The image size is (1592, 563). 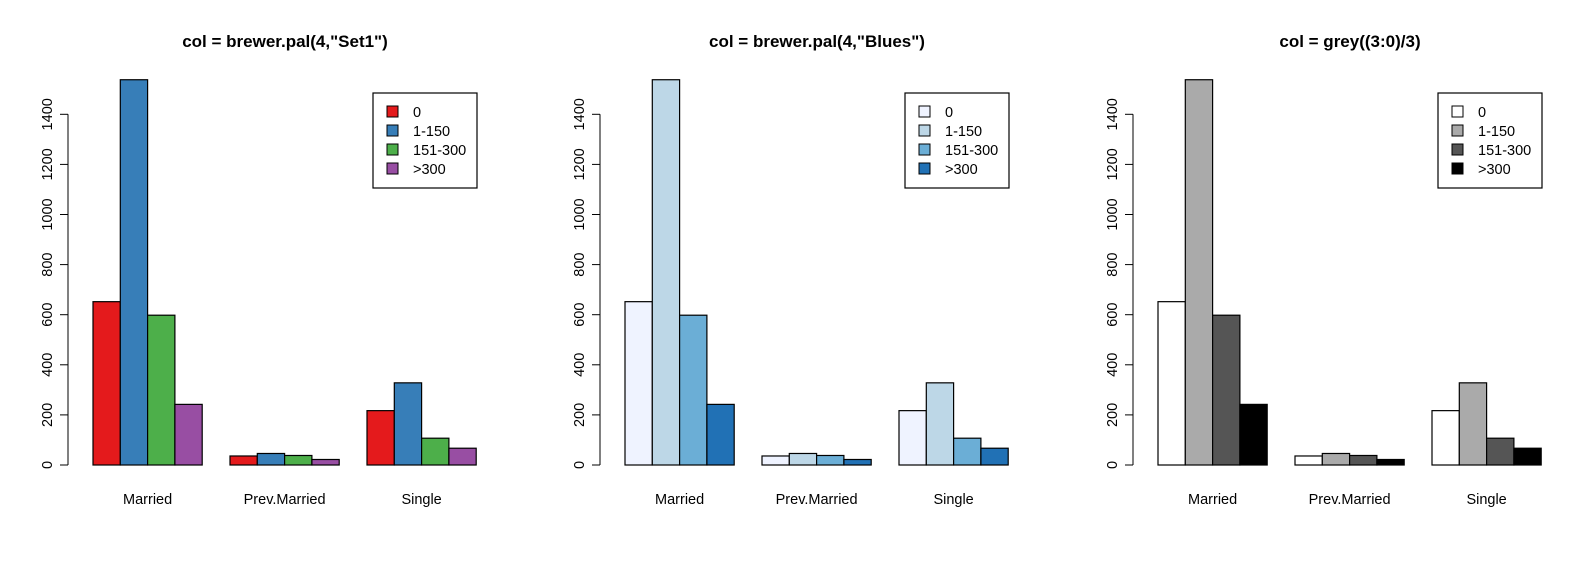 I want to click on legend: 0 1-150 151-300 >300, so click(x=425, y=140).